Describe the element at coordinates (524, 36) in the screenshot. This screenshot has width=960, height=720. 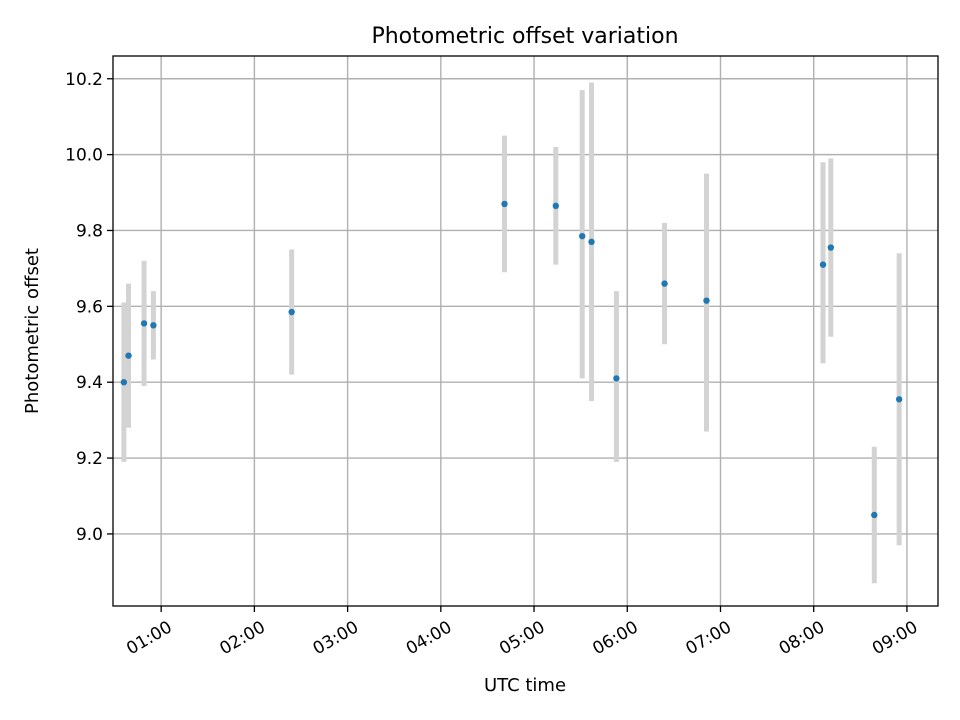
I see `chart-title: Photometric offset variation` at that location.